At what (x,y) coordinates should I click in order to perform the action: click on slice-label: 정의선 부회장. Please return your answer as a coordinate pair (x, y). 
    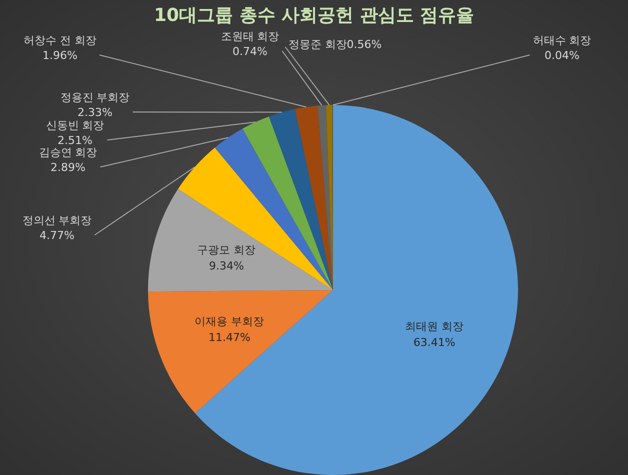
    Looking at the image, I should click on (57, 220).